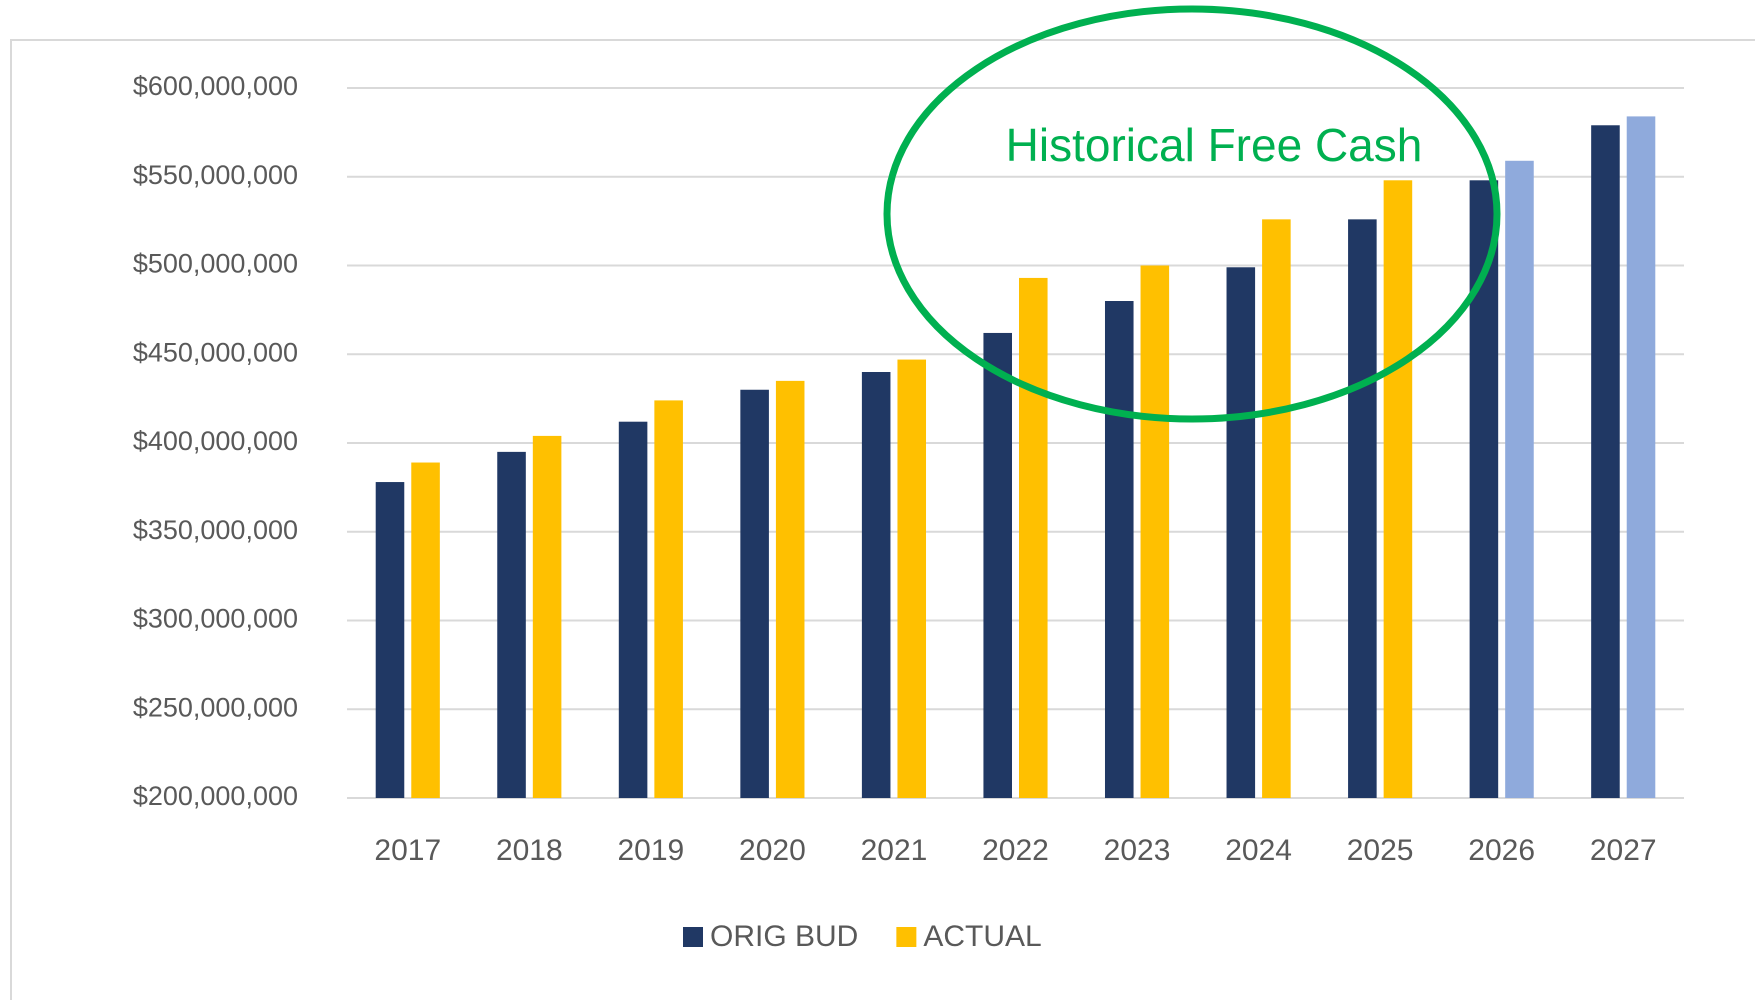 The width and height of the screenshot is (1755, 1000). Describe the element at coordinates (215, 352) in the screenshot. I see `y-tick-label: $450,000,000` at that location.